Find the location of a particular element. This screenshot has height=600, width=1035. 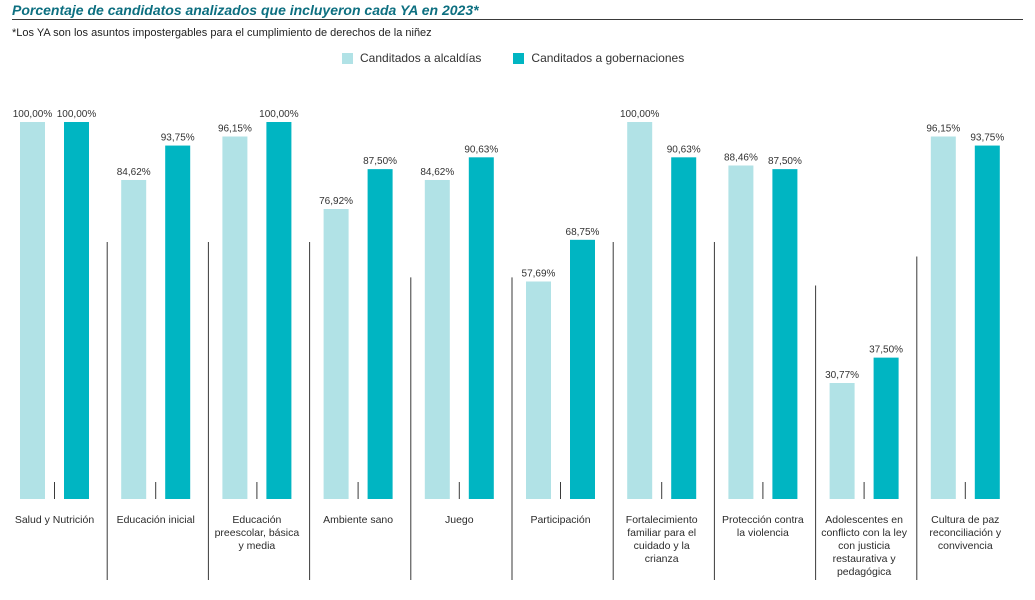

data-label: 68,75% is located at coordinates (583, 232).